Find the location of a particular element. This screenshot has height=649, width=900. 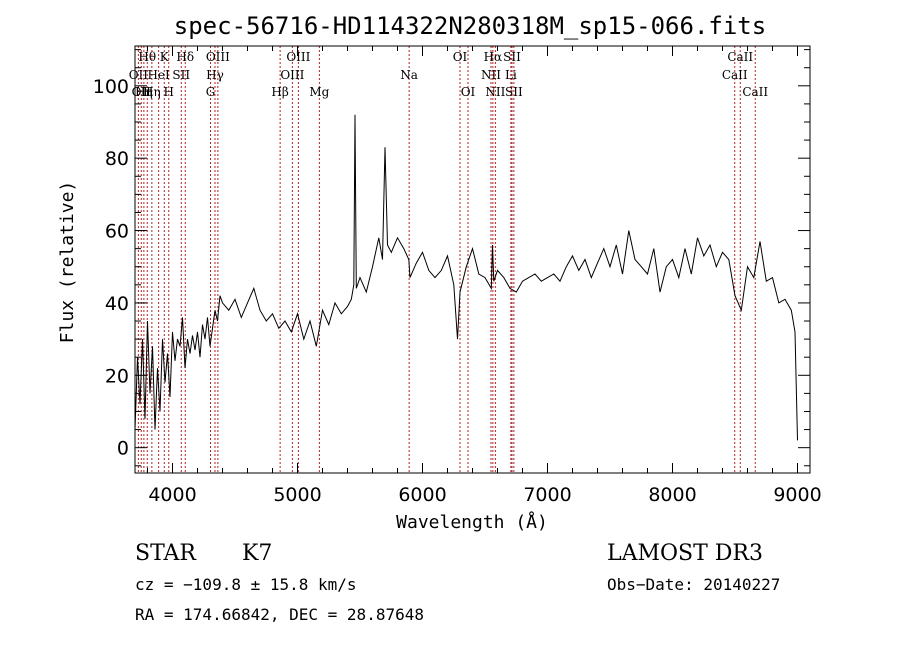

spectral-line-label: Li is located at coordinates (511, 75).